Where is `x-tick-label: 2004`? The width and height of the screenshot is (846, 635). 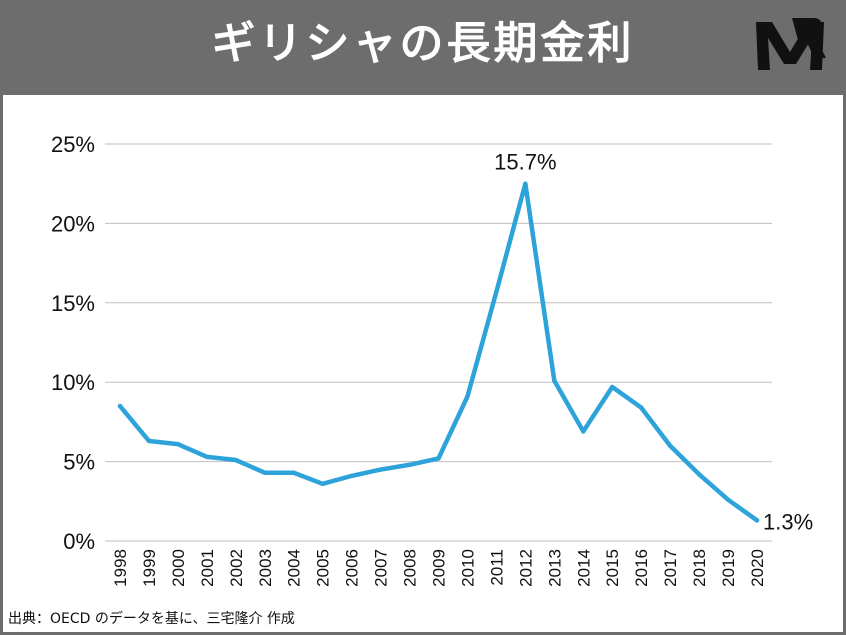
x-tick-label: 2004 is located at coordinates (294, 568).